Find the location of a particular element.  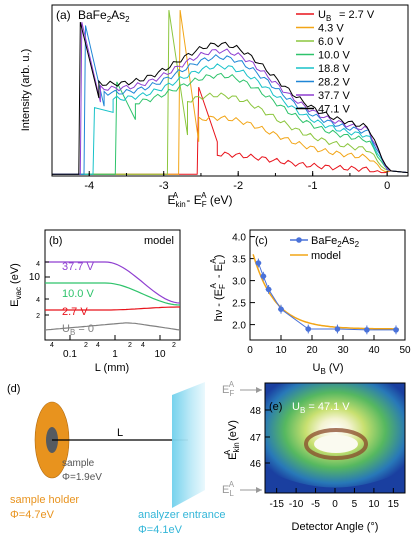

panel-b-xlabel: L (mm) is located at coordinates (112, 368).